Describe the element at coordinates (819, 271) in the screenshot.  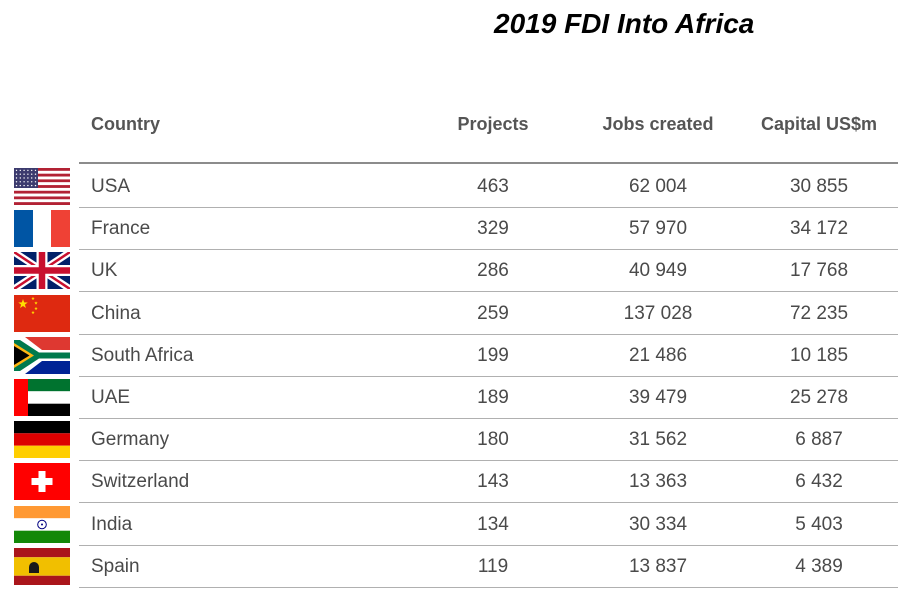
I see `cell-capital: 17 768` at that location.